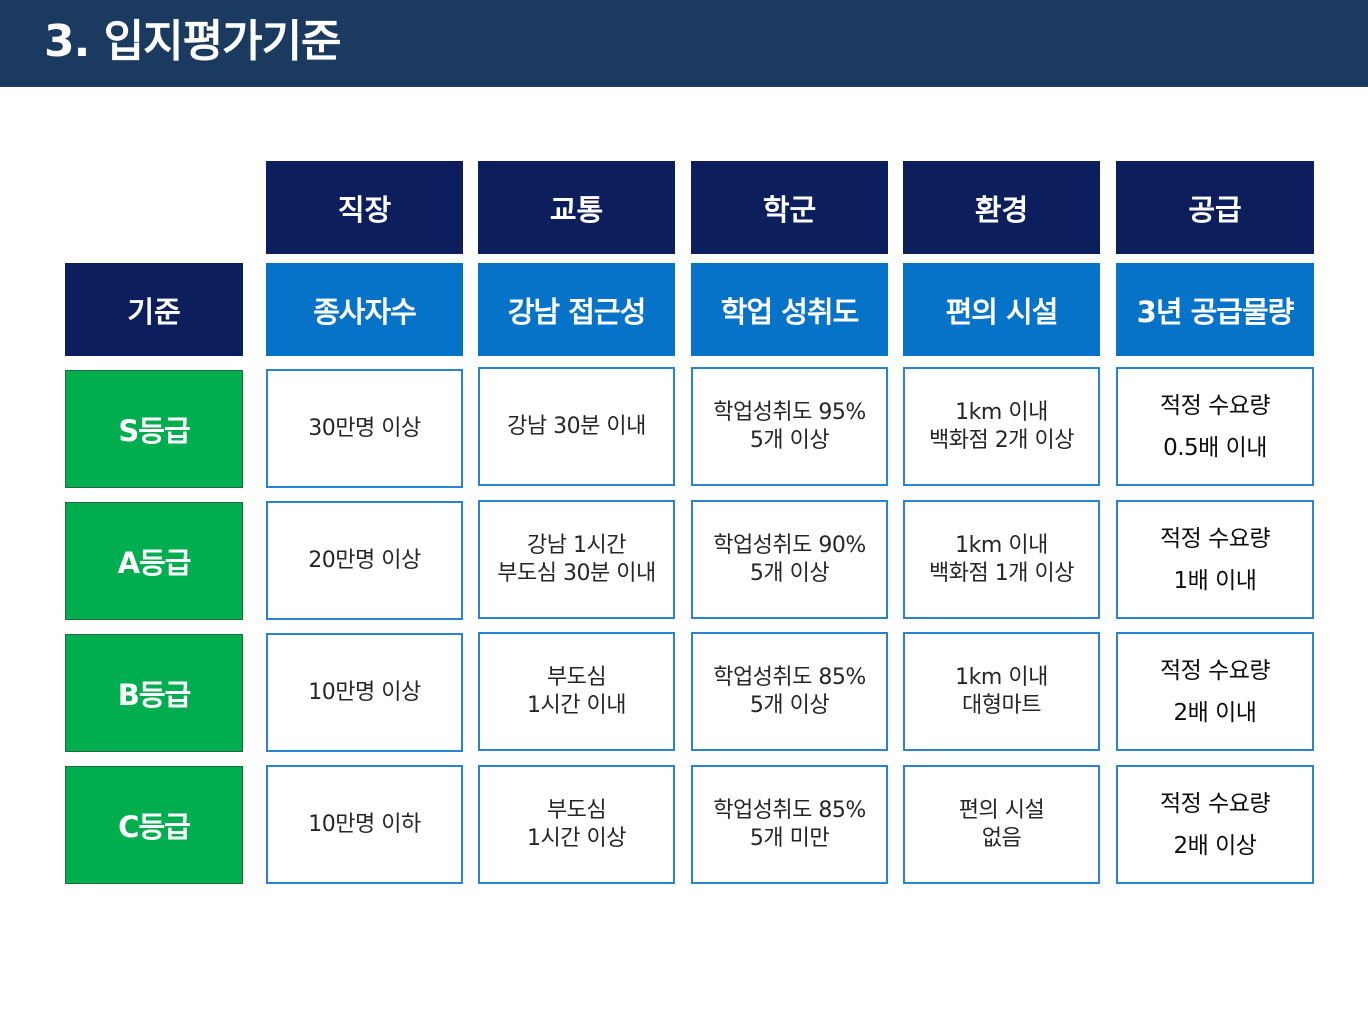 Image resolution: width=1368 pixels, height=1026 pixels. I want to click on category-header-supply: 공급, so click(1215, 207).